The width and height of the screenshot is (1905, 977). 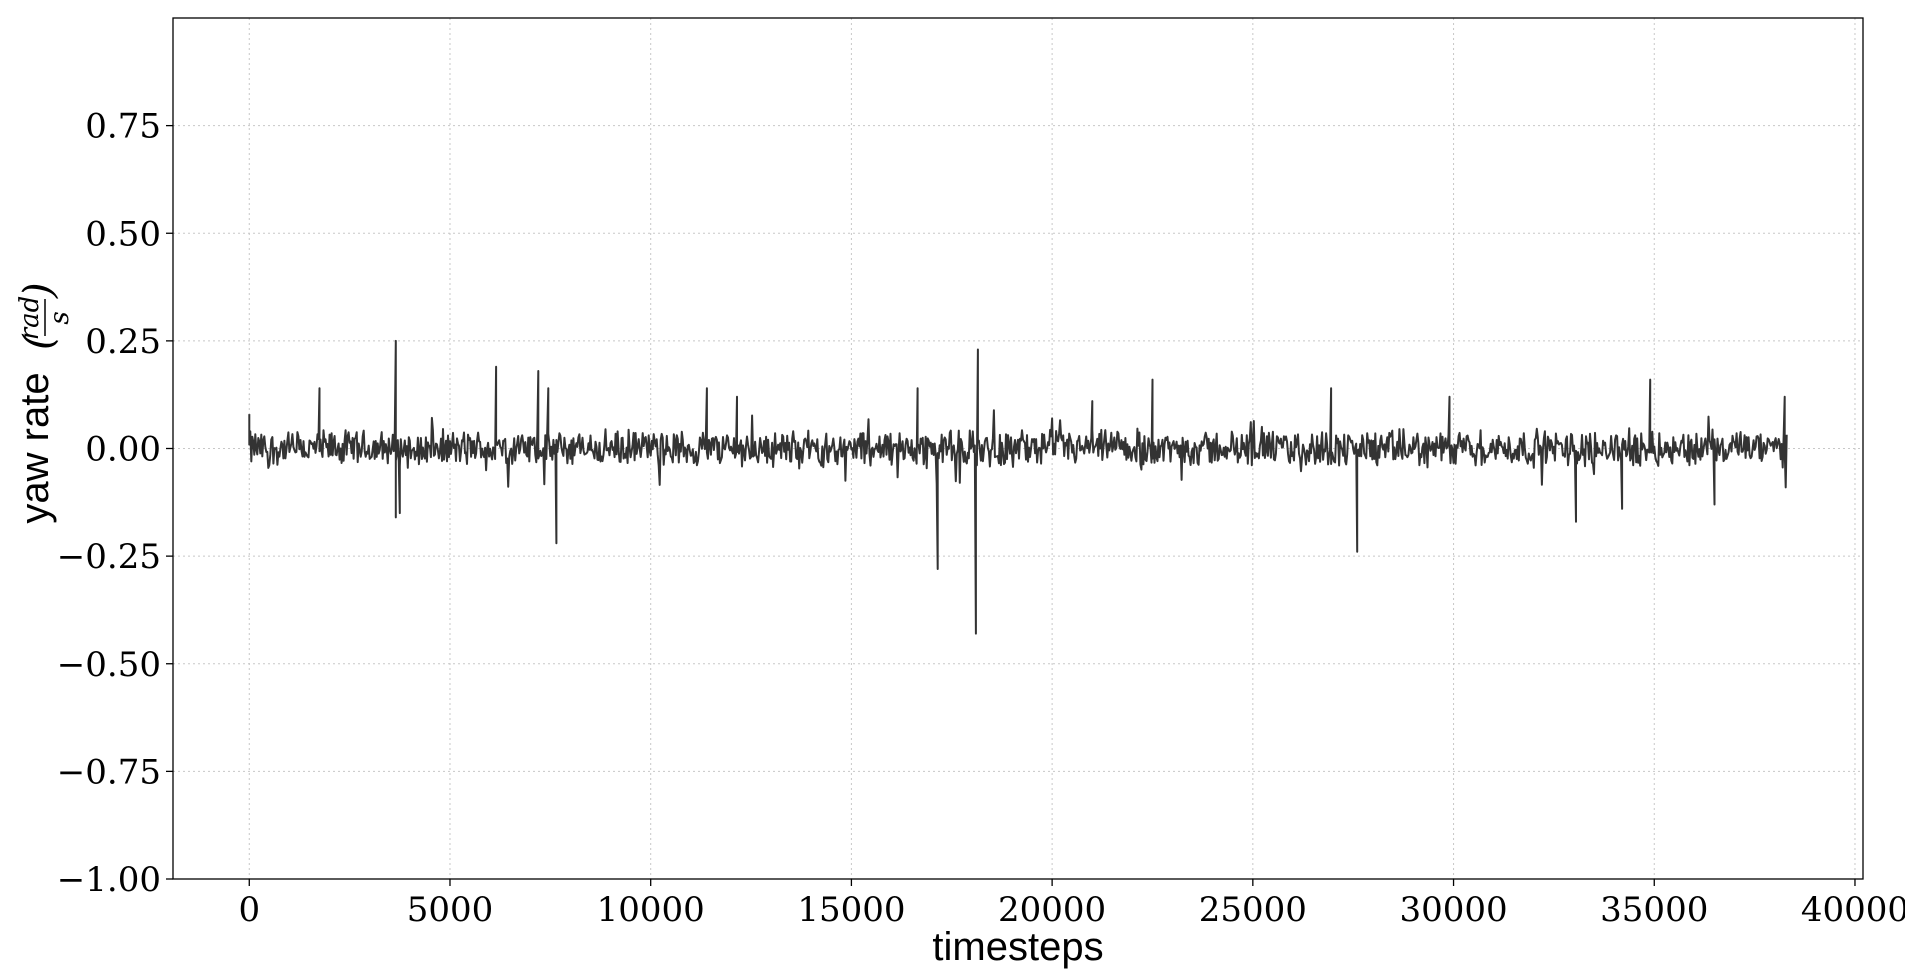 What do you see at coordinates (109, 772) in the screenshot?
I see `y-tick-label: −0.75` at bounding box center [109, 772].